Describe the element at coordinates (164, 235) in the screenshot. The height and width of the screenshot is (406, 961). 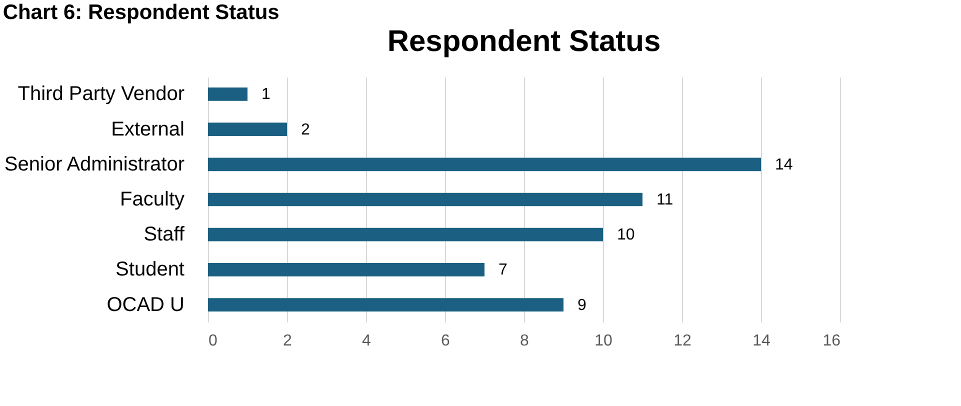
I see `y-tick-label: Staff` at that location.